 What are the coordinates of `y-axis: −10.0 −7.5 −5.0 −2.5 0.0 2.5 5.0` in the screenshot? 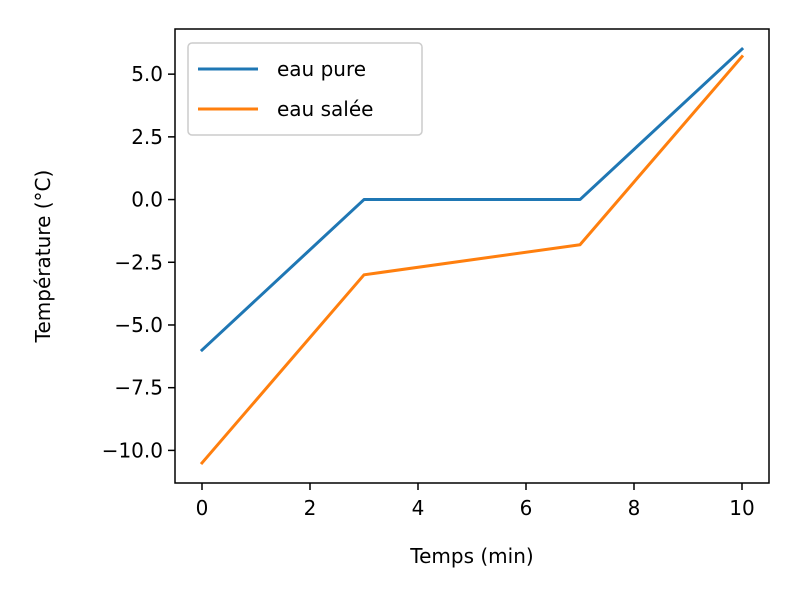 It's located at (138, 262).